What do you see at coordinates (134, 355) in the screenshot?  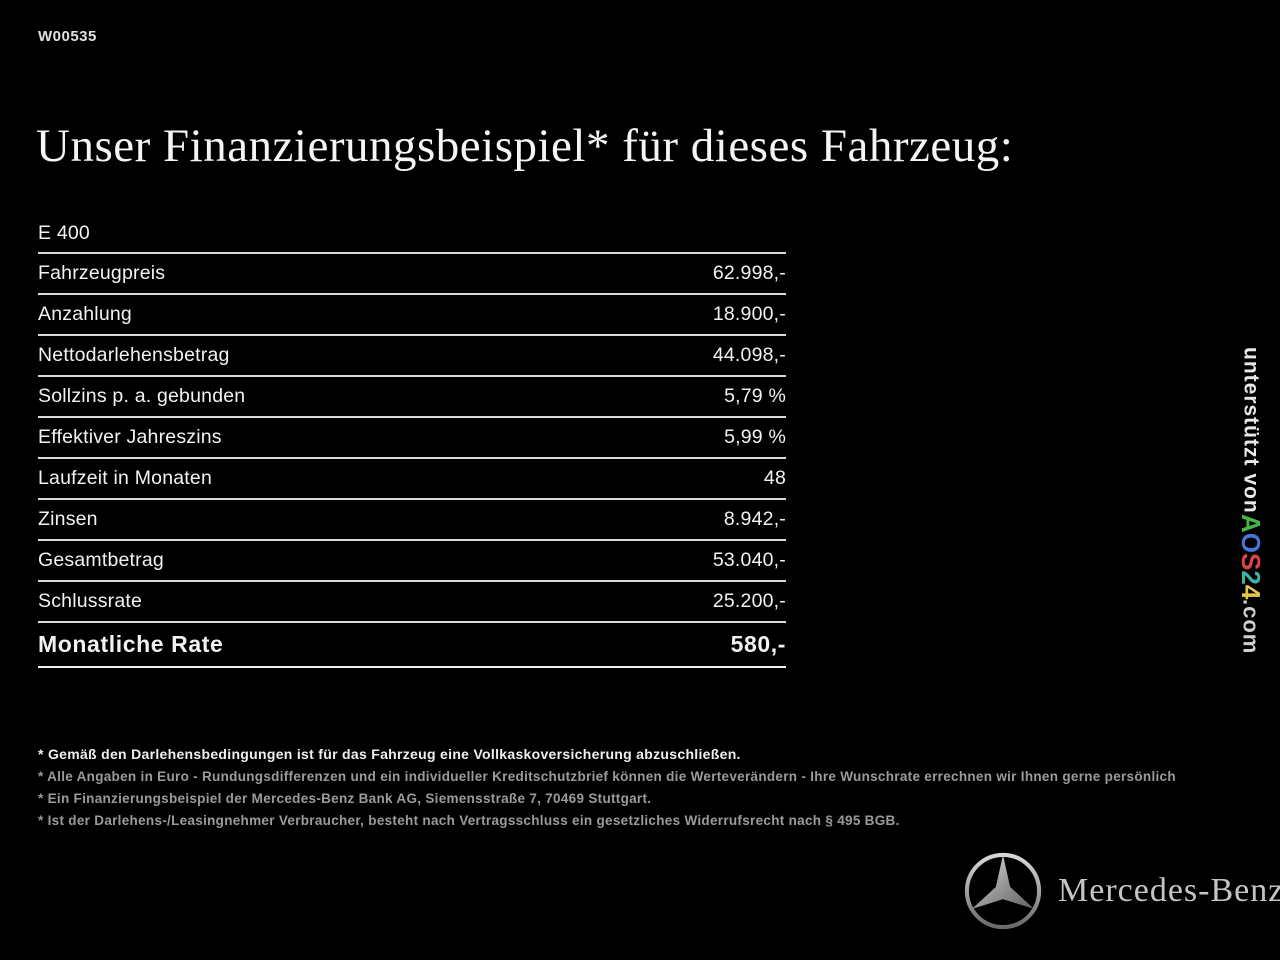 I see `row-label: Nettodarlehensbetrag` at bounding box center [134, 355].